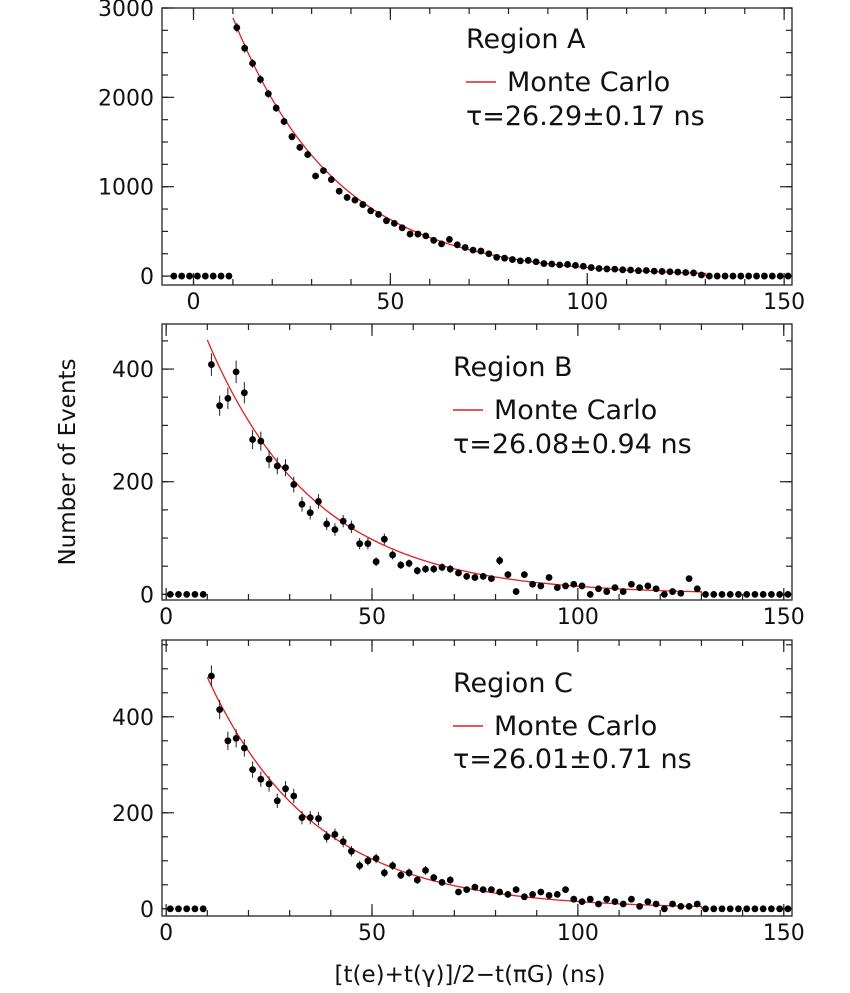  I want to click on y-tick-label: 0, so click(147, 595).